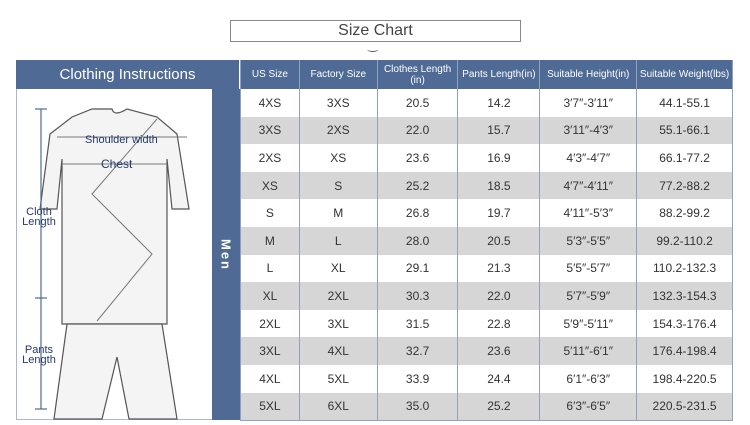 This screenshot has height=425, width=750. Describe the element at coordinates (498, 158) in the screenshot. I see `table-cell: 16.9` at that location.